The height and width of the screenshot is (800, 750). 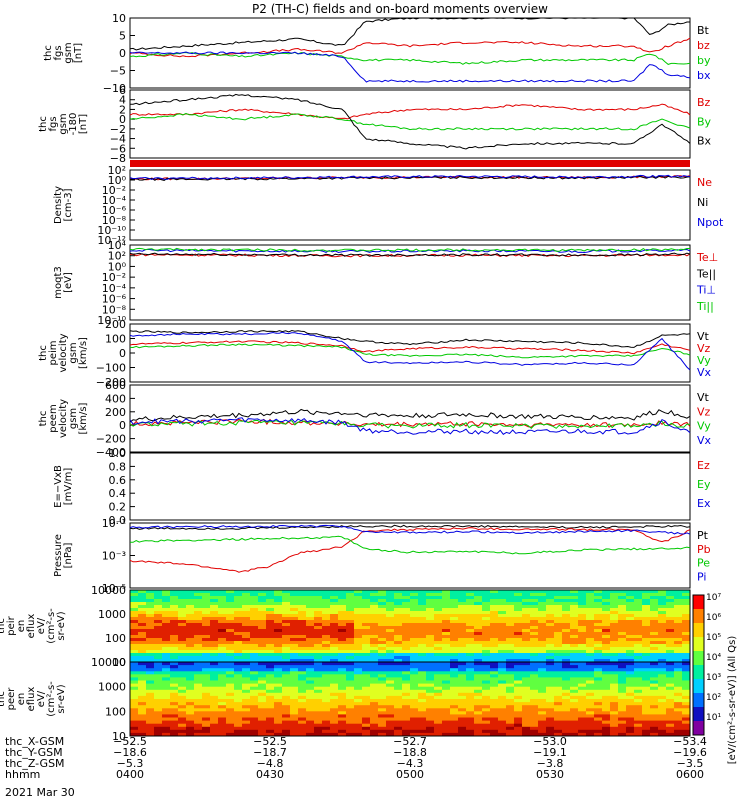 I want to click on series-line, so click(x=410, y=111).